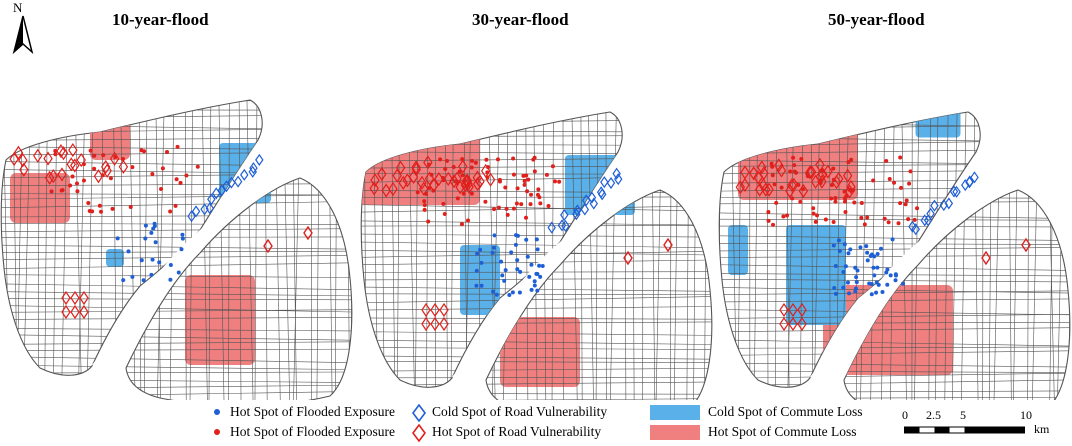 This screenshot has width=1072, height=446. What do you see at coordinates (189, 262) in the screenshot?
I see `river` at bounding box center [189, 262].